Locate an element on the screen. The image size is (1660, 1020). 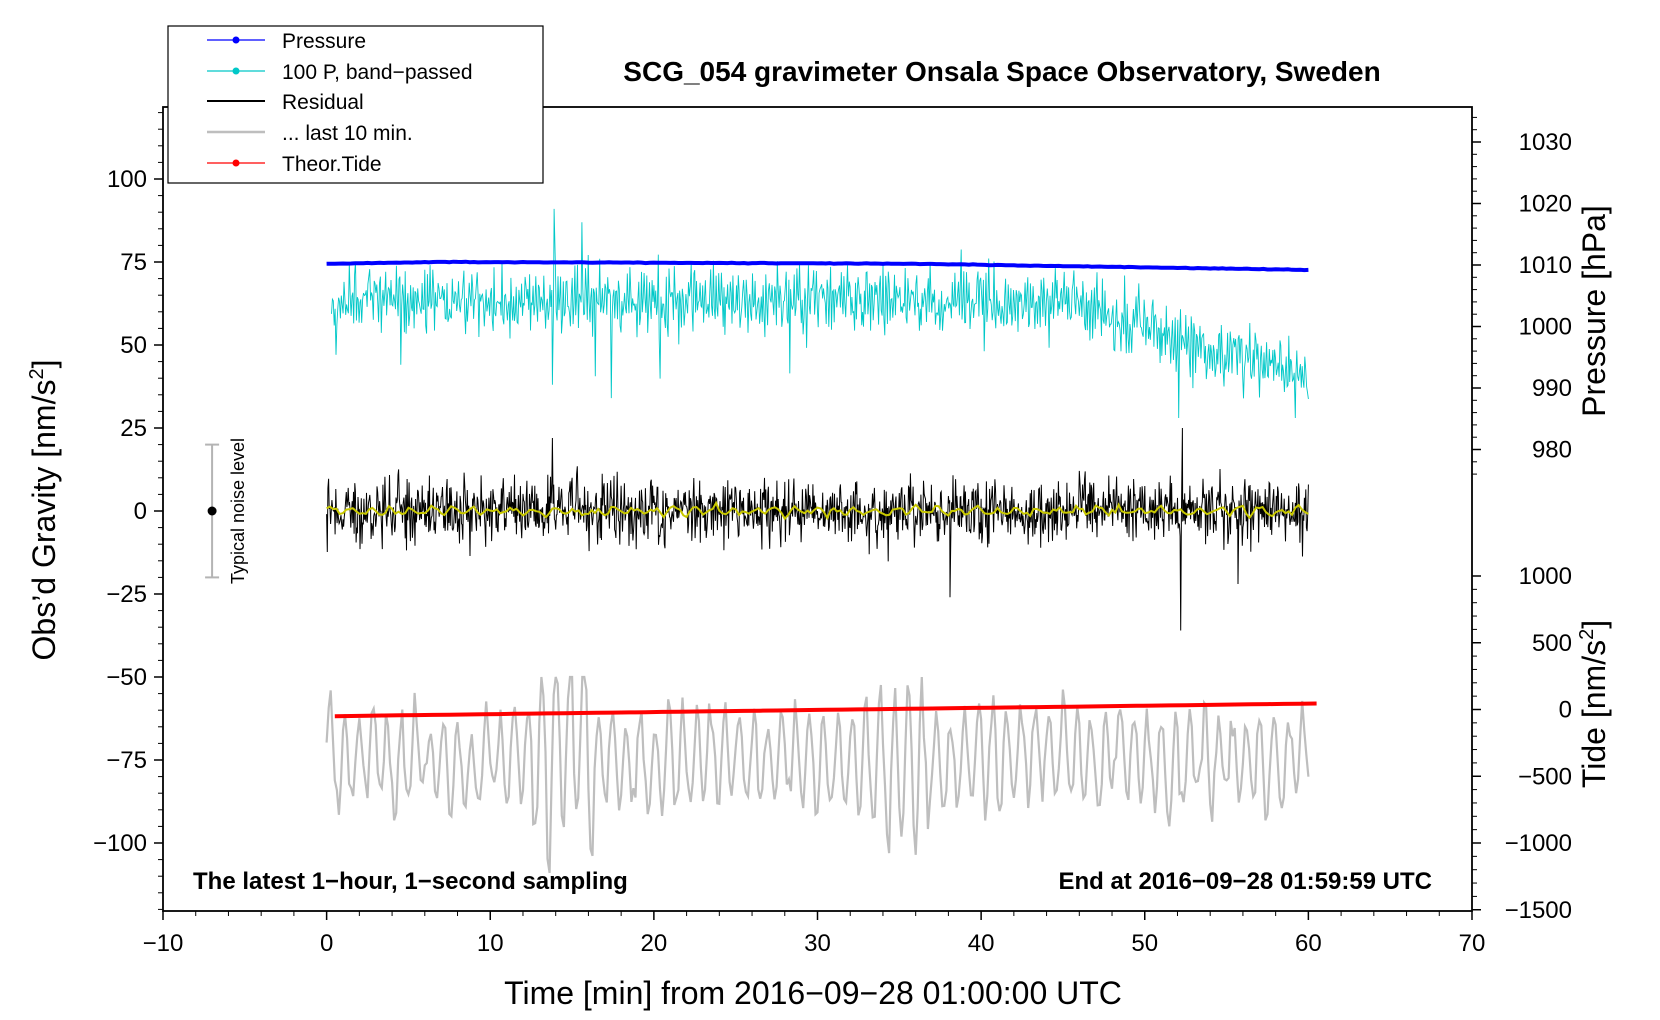
x-tick-label: 40 is located at coordinates (981, 943).